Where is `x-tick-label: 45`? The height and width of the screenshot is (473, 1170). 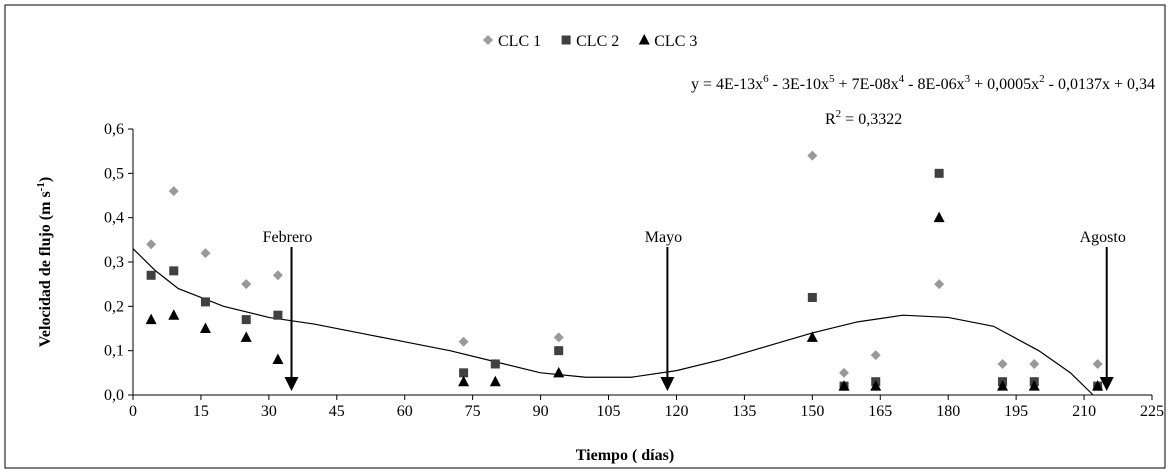 x-tick-label: 45 is located at coordinates (337, 411).